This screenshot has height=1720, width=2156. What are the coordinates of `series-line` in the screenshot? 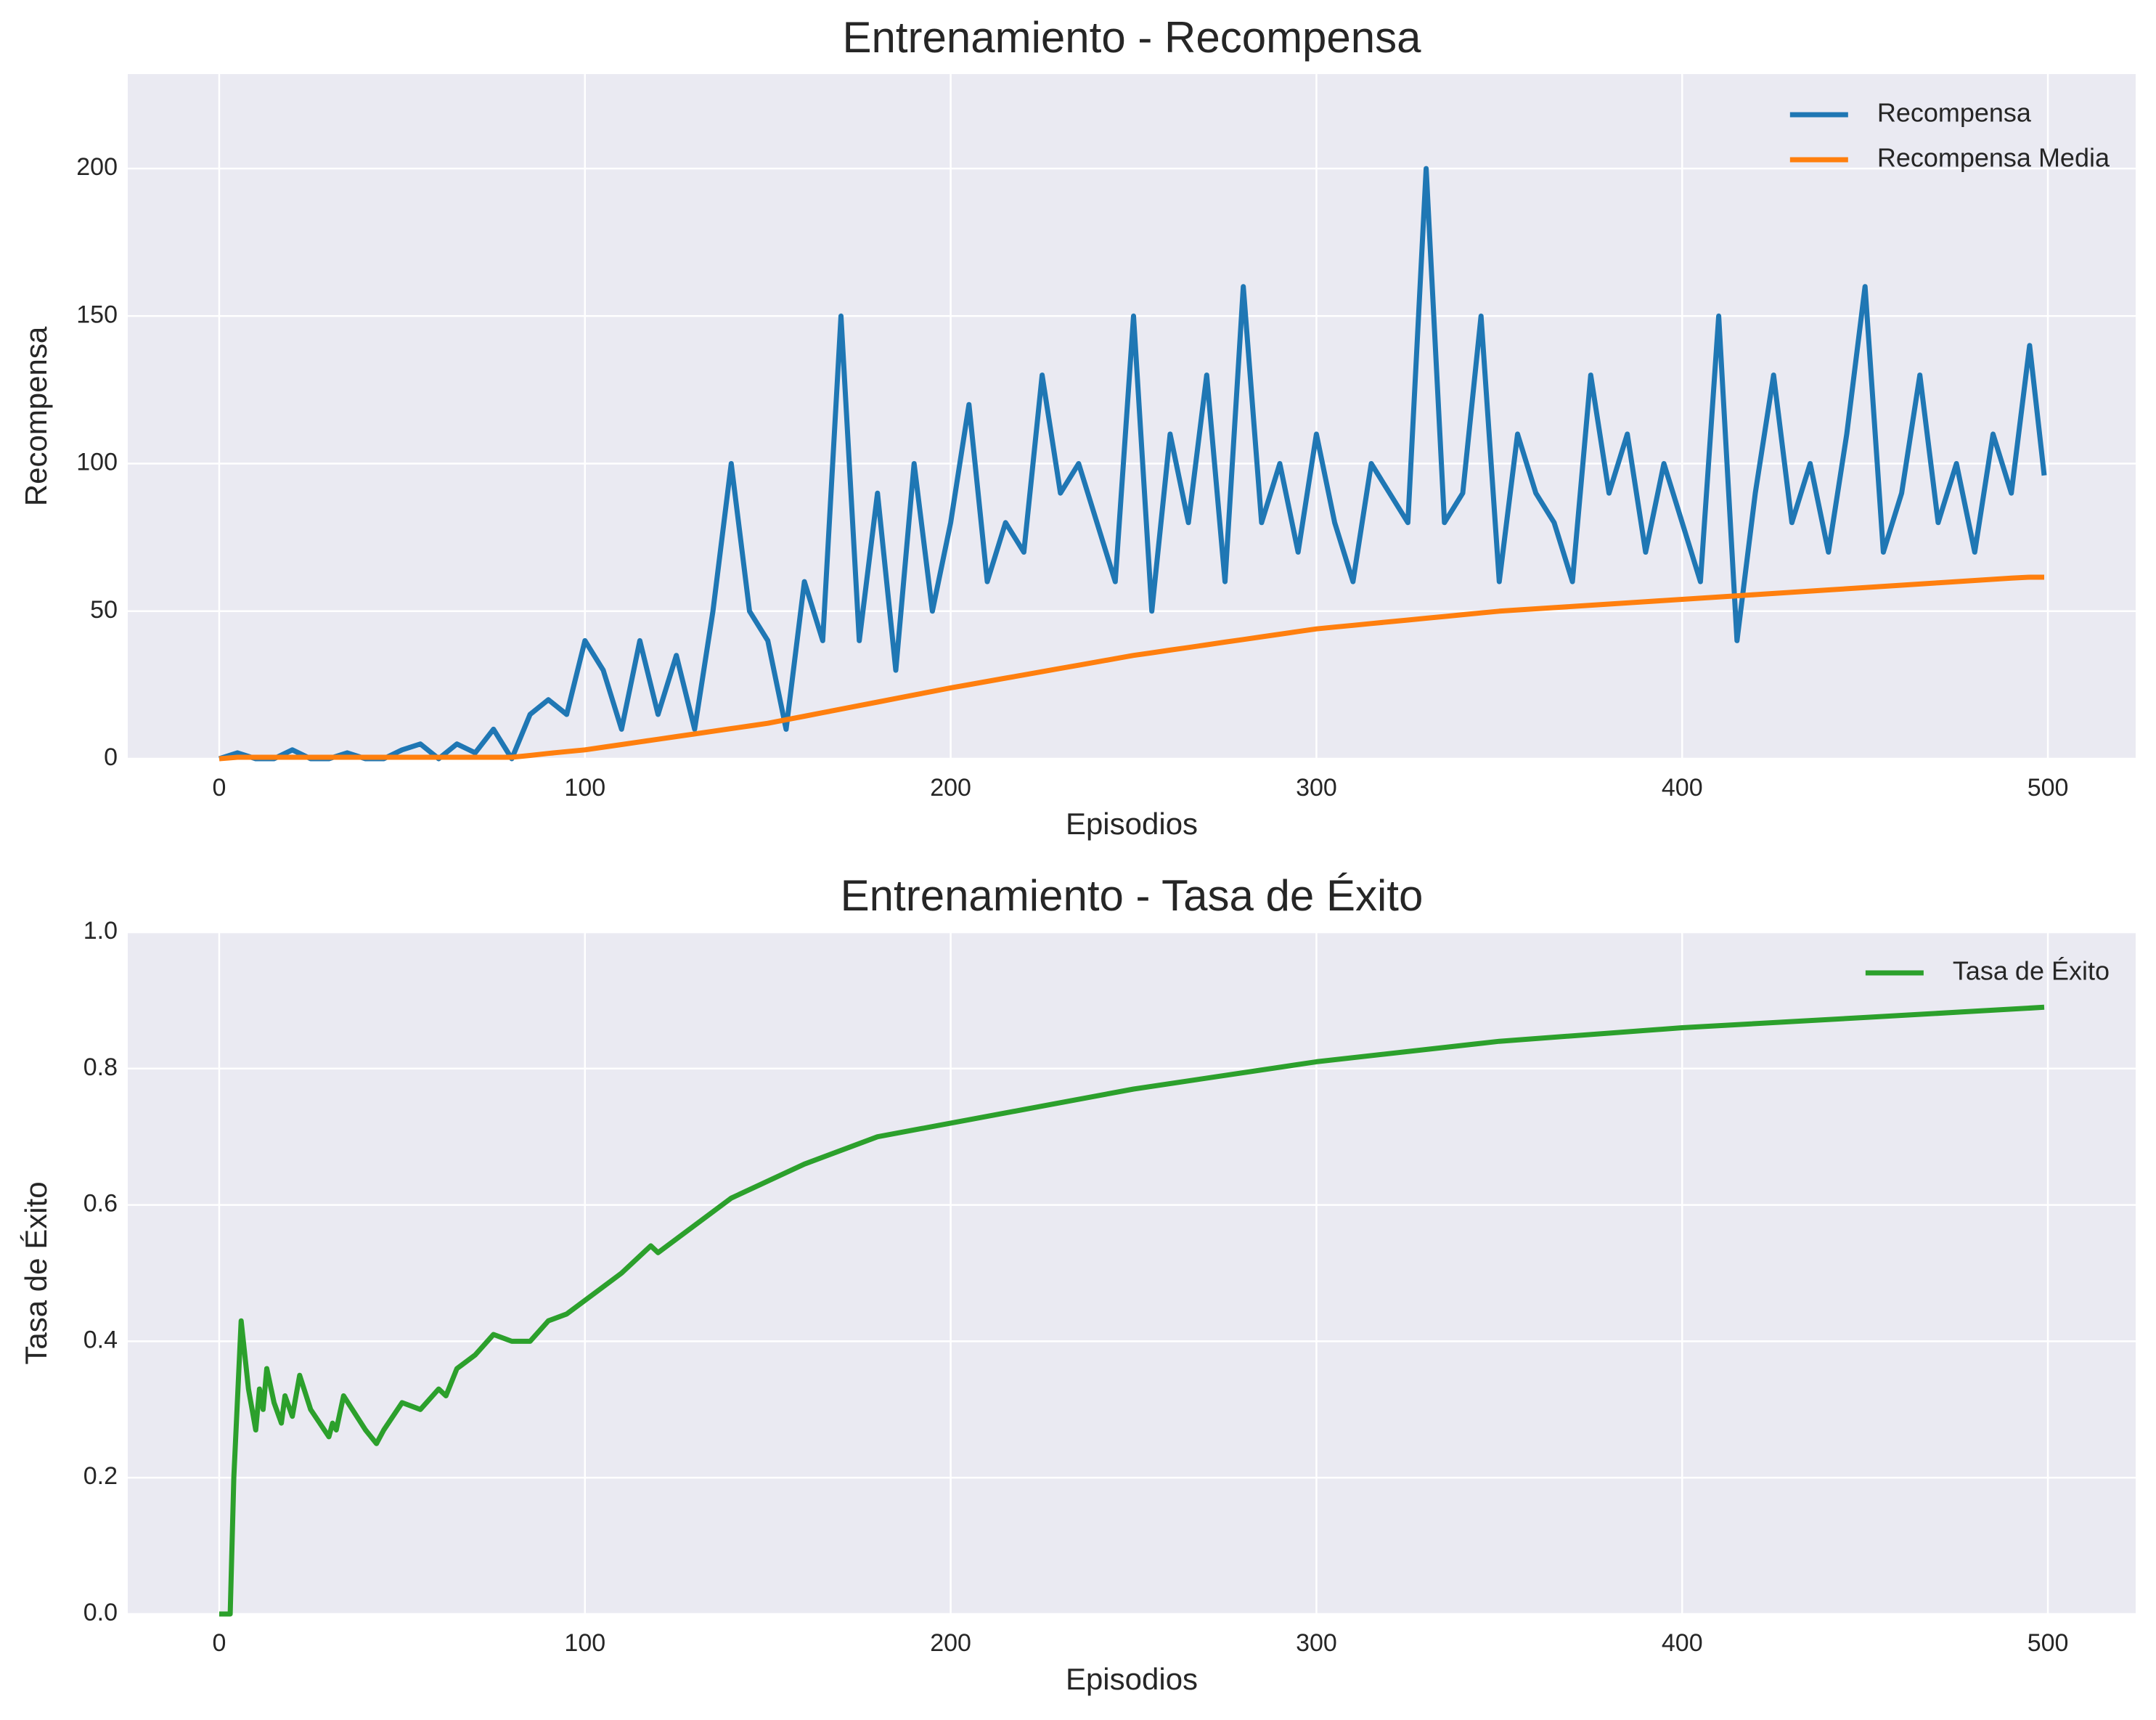 It's located at (1132, 668).